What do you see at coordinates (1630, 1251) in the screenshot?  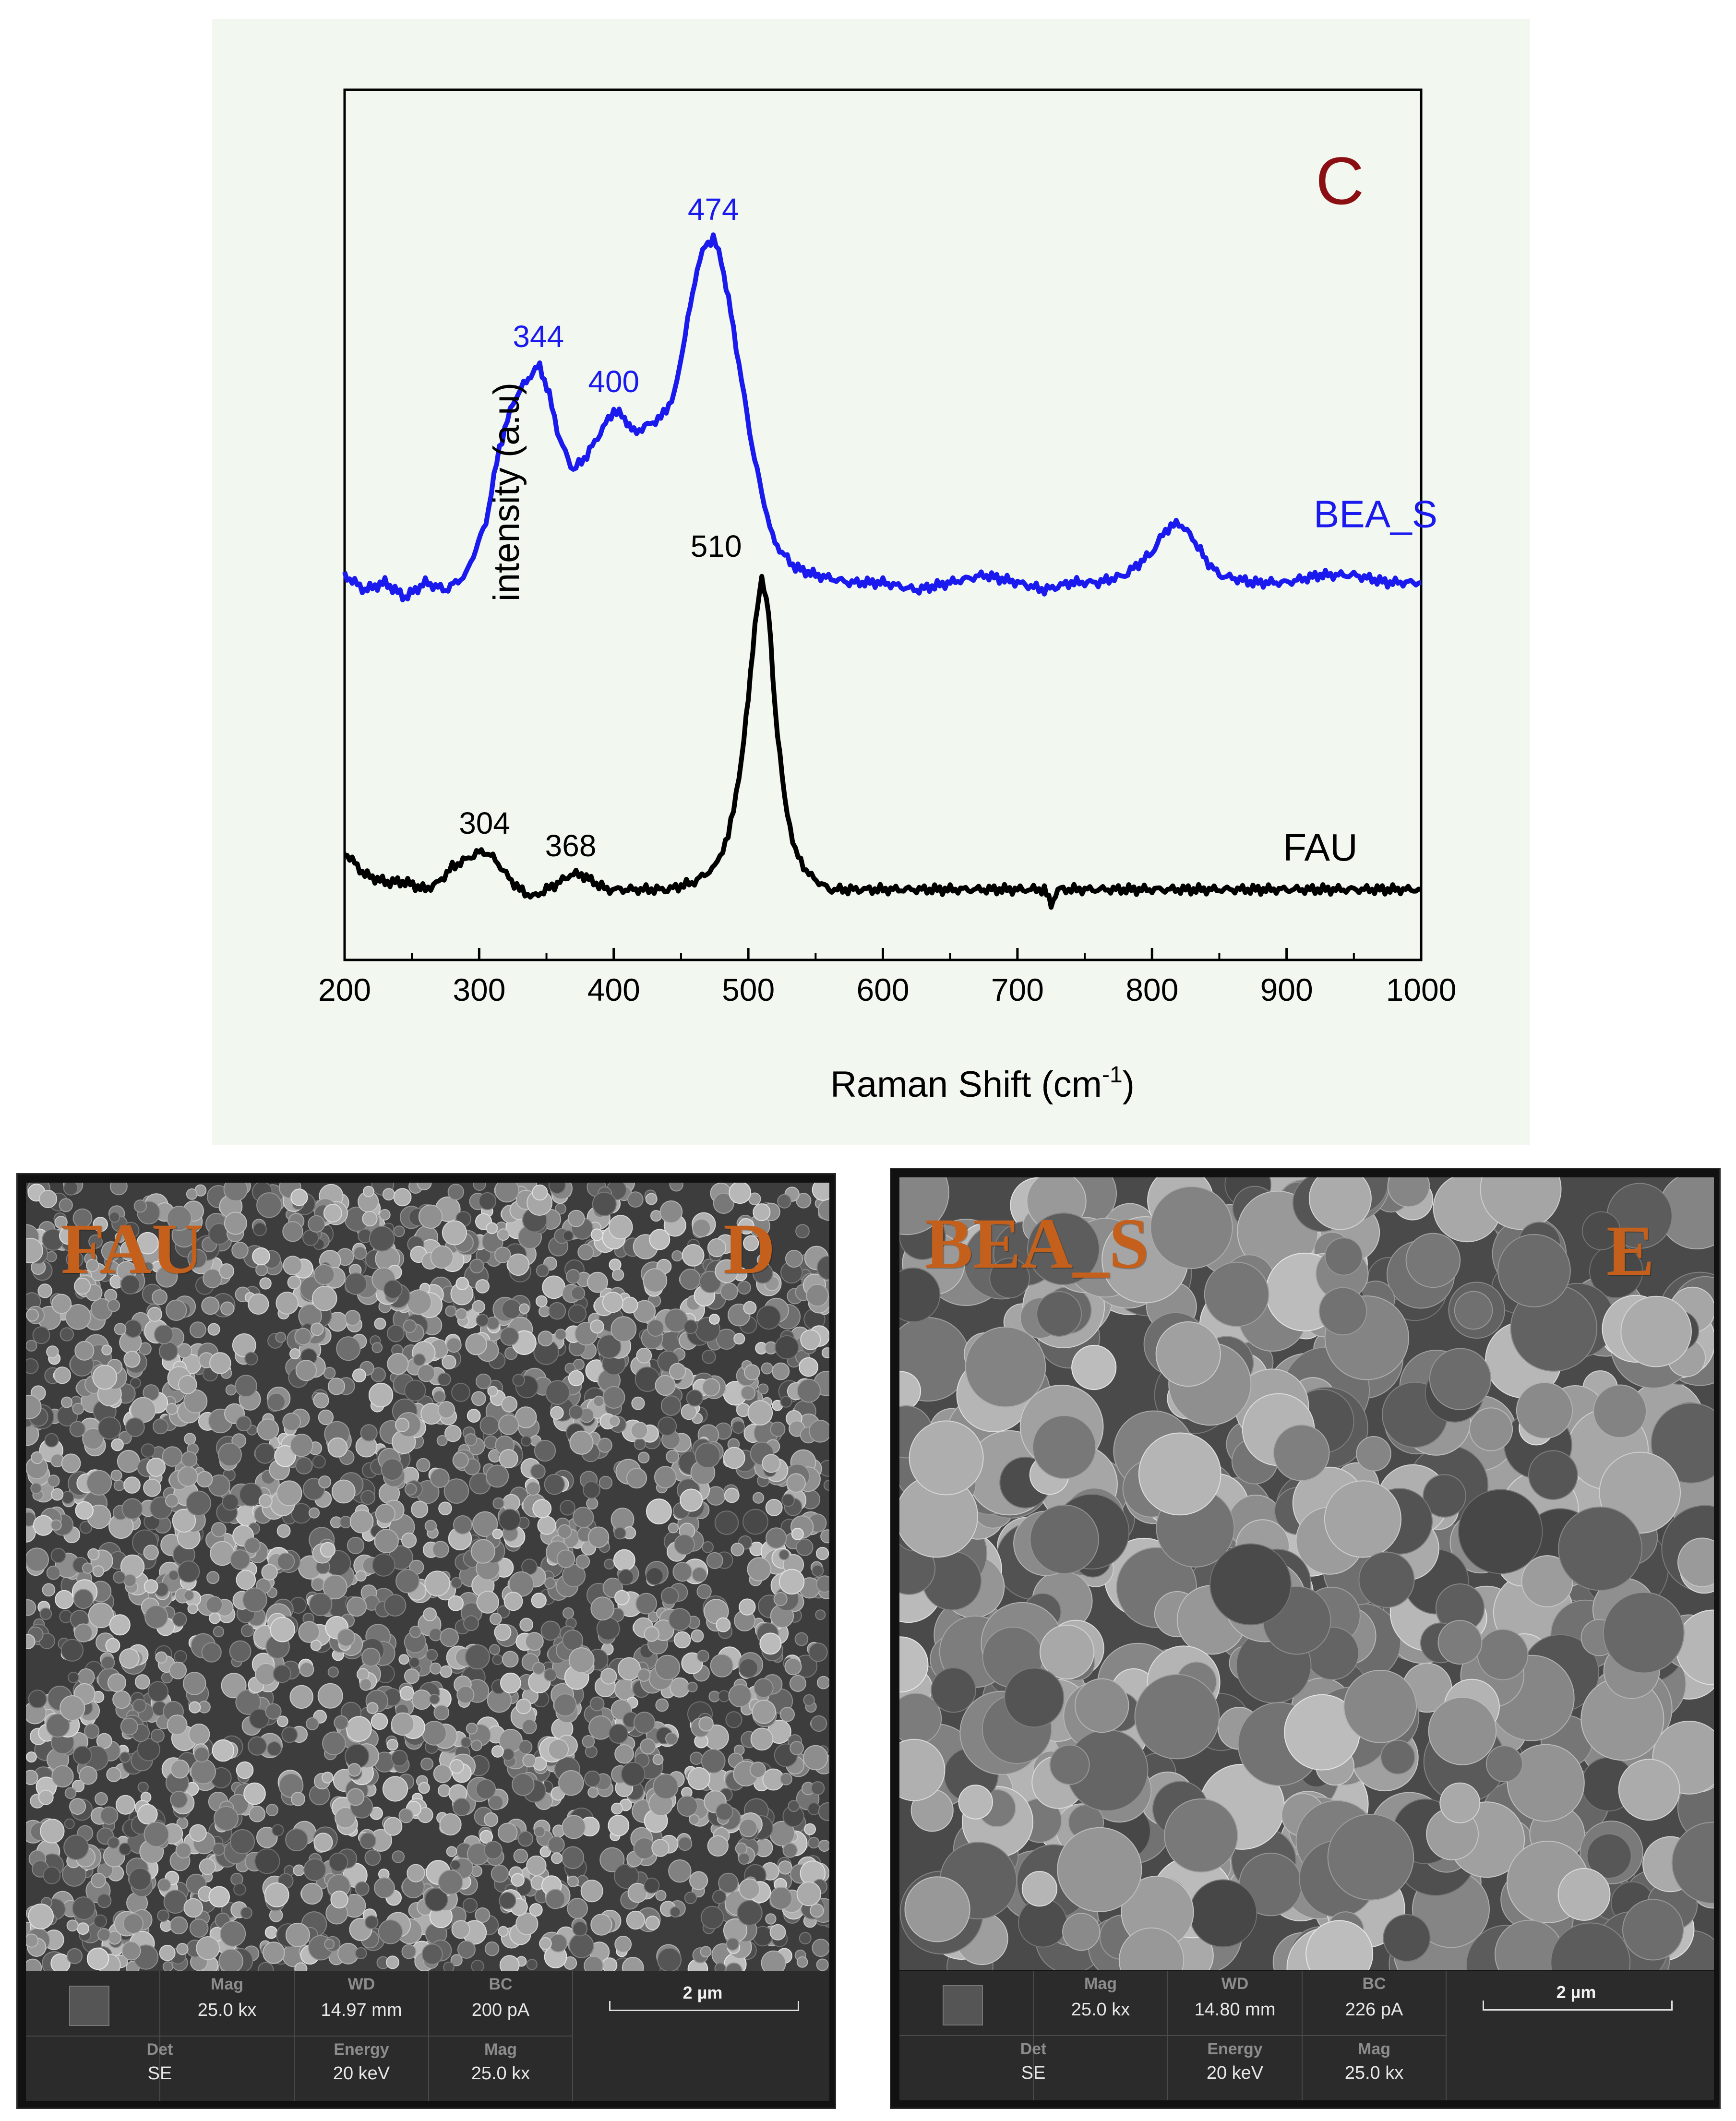 I see `sem-panel-letter: E` at bounding box center [1630, 1251].